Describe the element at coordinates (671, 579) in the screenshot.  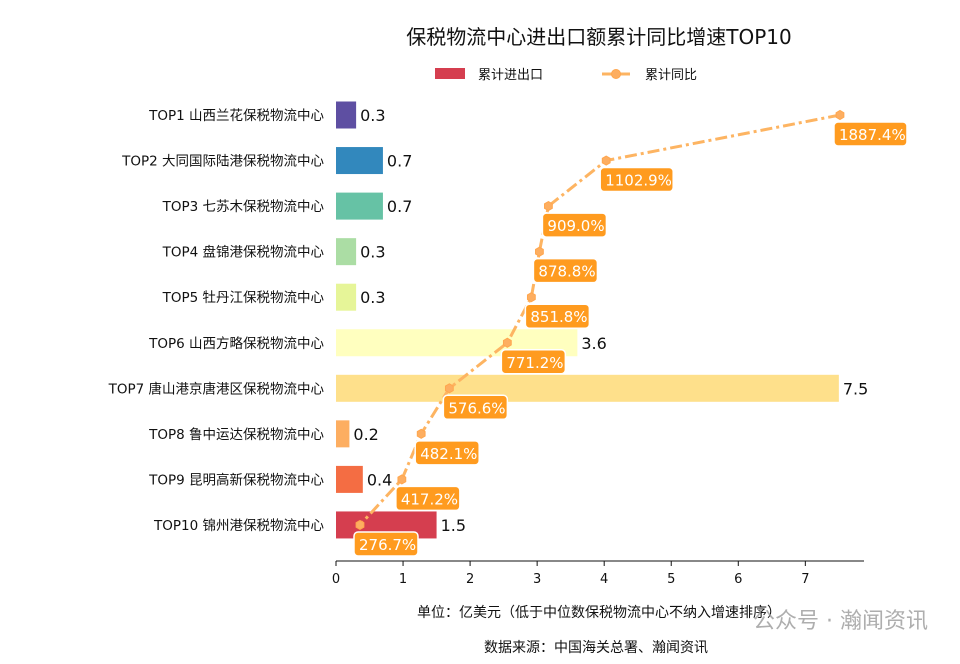
I see `x-tick-label: 5` at that location.